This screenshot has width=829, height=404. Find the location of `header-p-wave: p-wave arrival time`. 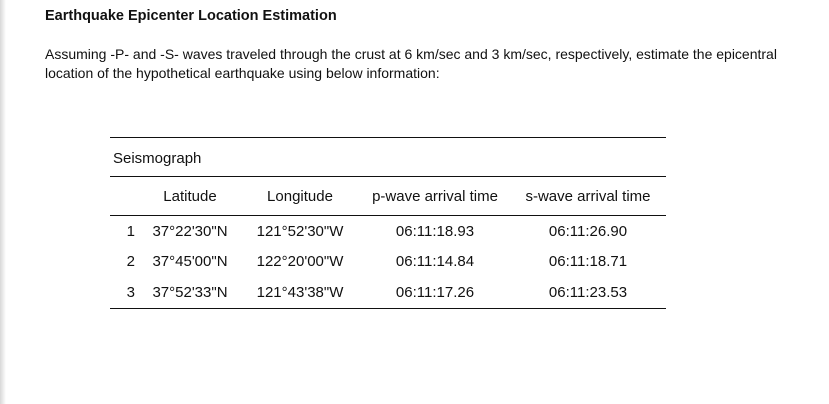

header-p-wave: p-wave arrival time is located at coordinates (435, 196).